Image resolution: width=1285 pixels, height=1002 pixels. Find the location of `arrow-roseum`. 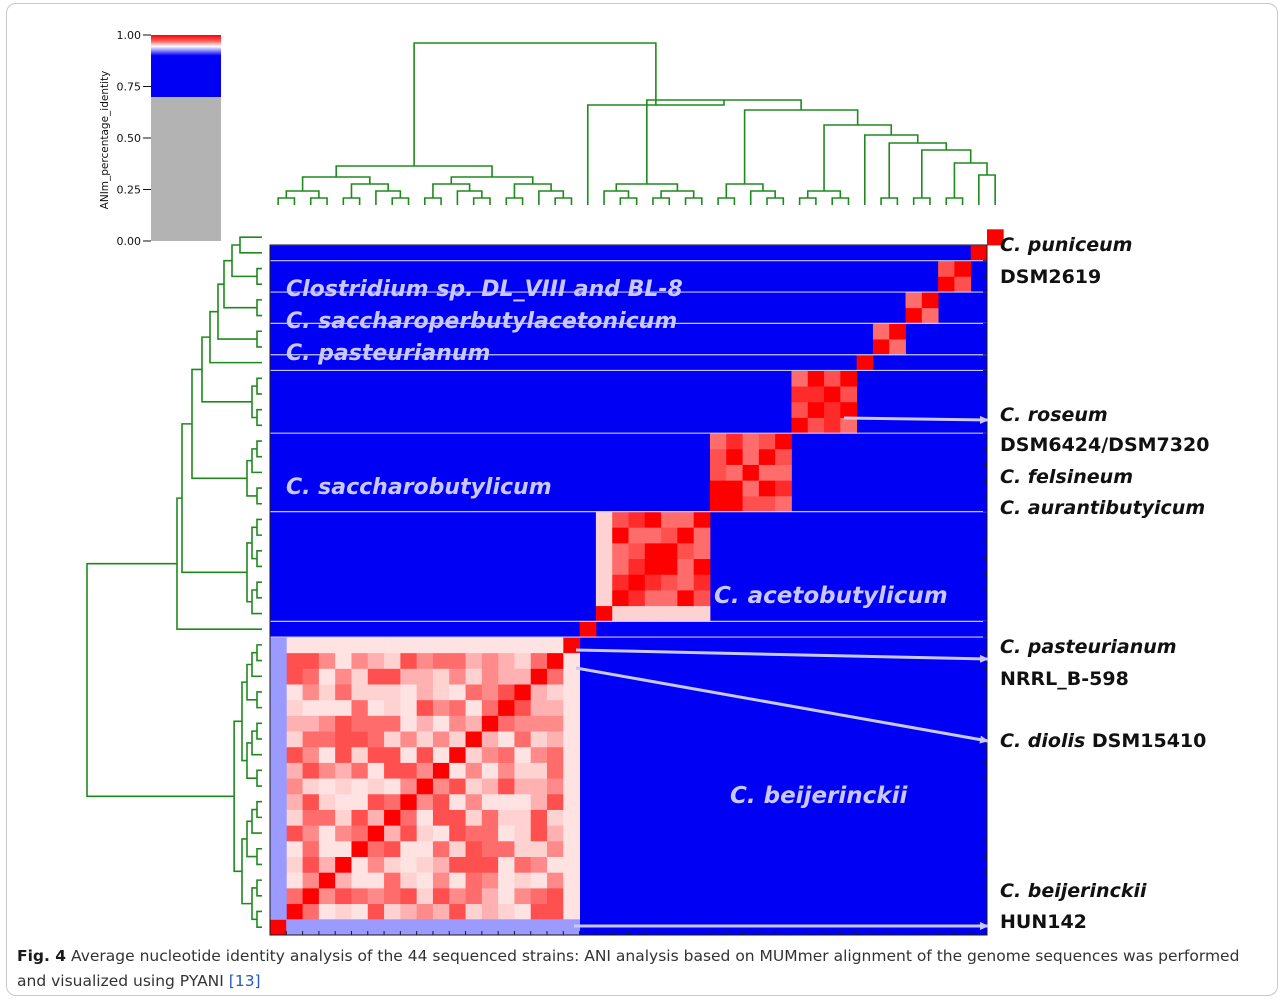

arrow-roseum is located at coordinates (916, 419).